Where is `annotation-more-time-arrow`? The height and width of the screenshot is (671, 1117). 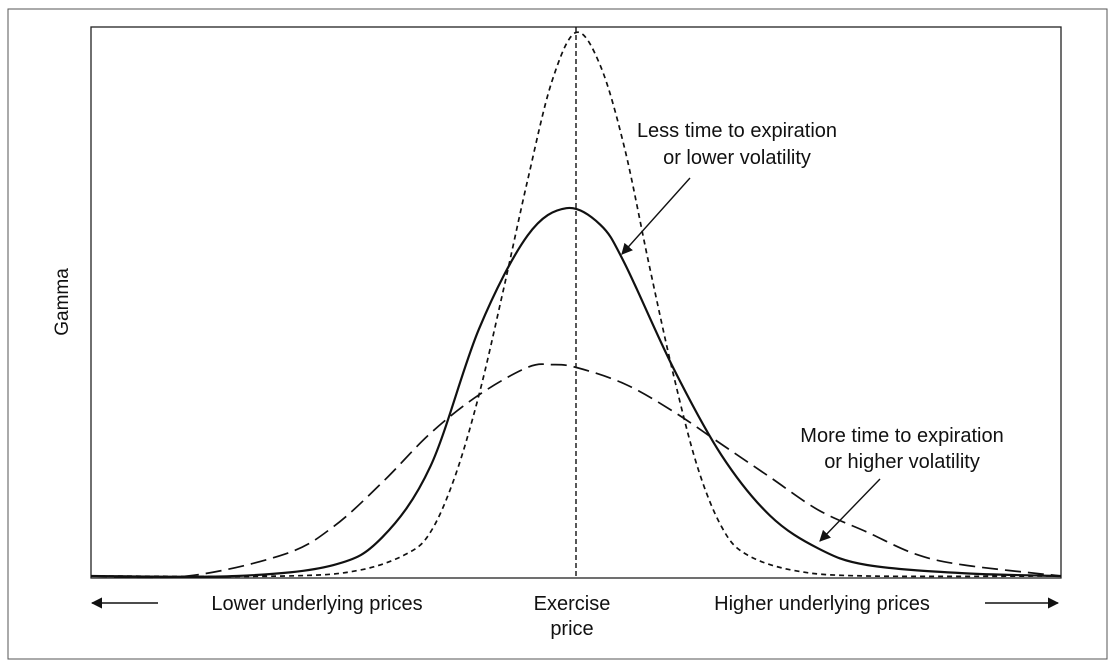 annotation-more-time-arrow is located at coordinates (850, 510).